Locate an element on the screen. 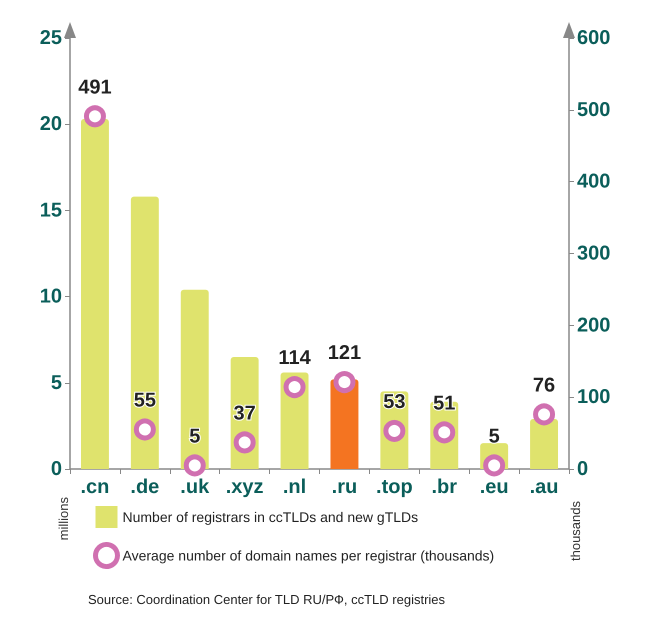 This screenshot has height=622, width=649. y2-tick-label: 300 is located at coordinates (593, 253).